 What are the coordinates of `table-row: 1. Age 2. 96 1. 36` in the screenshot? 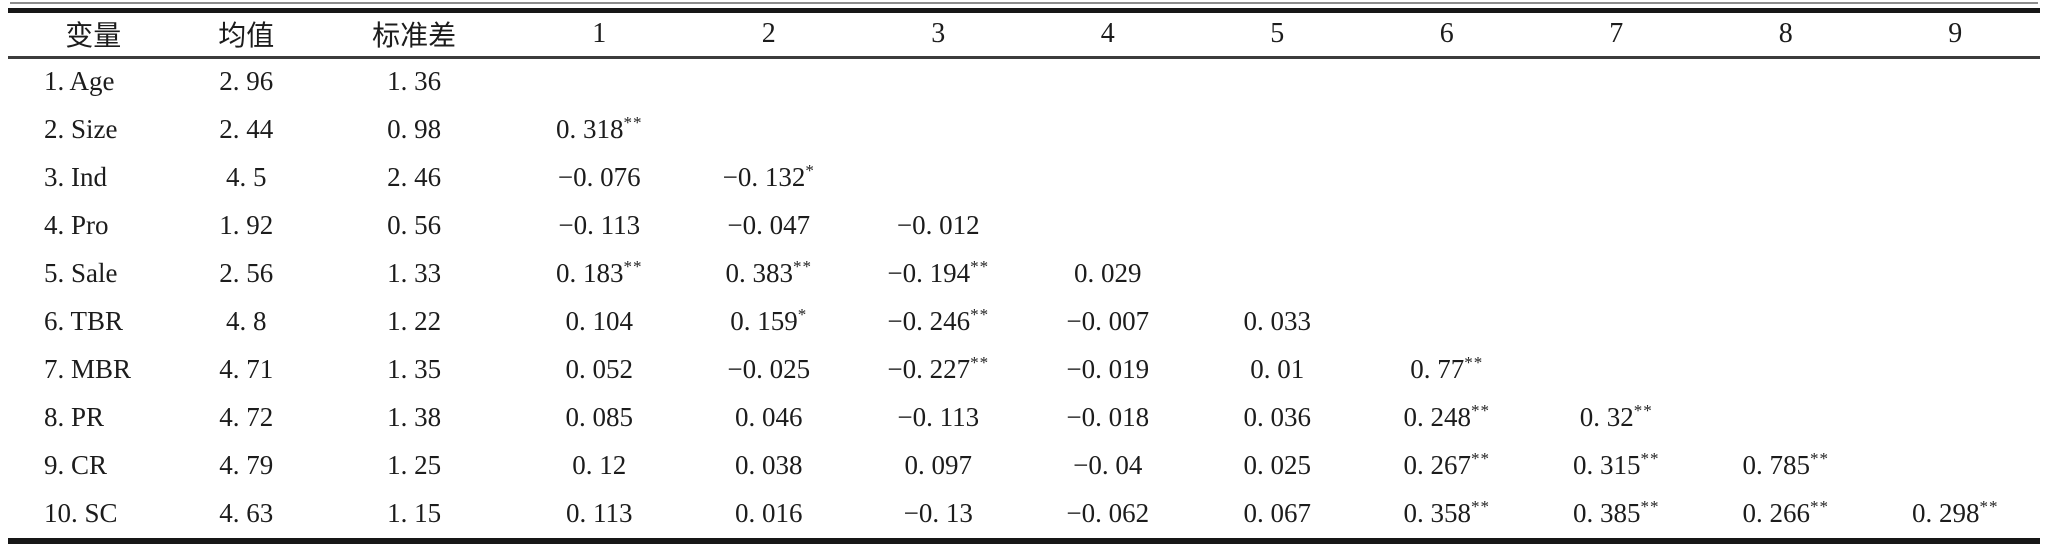 It's located at (1024, 81).